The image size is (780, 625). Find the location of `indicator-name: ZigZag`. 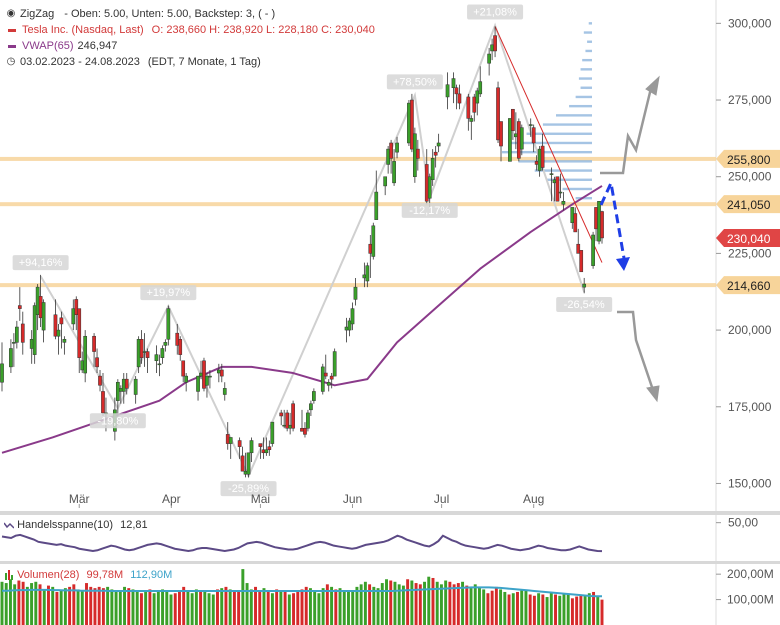

indicator-name: ZigZag is located at coordinates (37, 14).